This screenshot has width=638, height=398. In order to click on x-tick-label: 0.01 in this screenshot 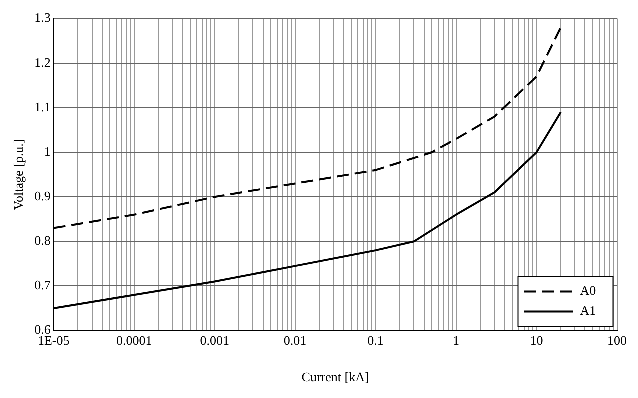, I will do `click(295, 340)`.